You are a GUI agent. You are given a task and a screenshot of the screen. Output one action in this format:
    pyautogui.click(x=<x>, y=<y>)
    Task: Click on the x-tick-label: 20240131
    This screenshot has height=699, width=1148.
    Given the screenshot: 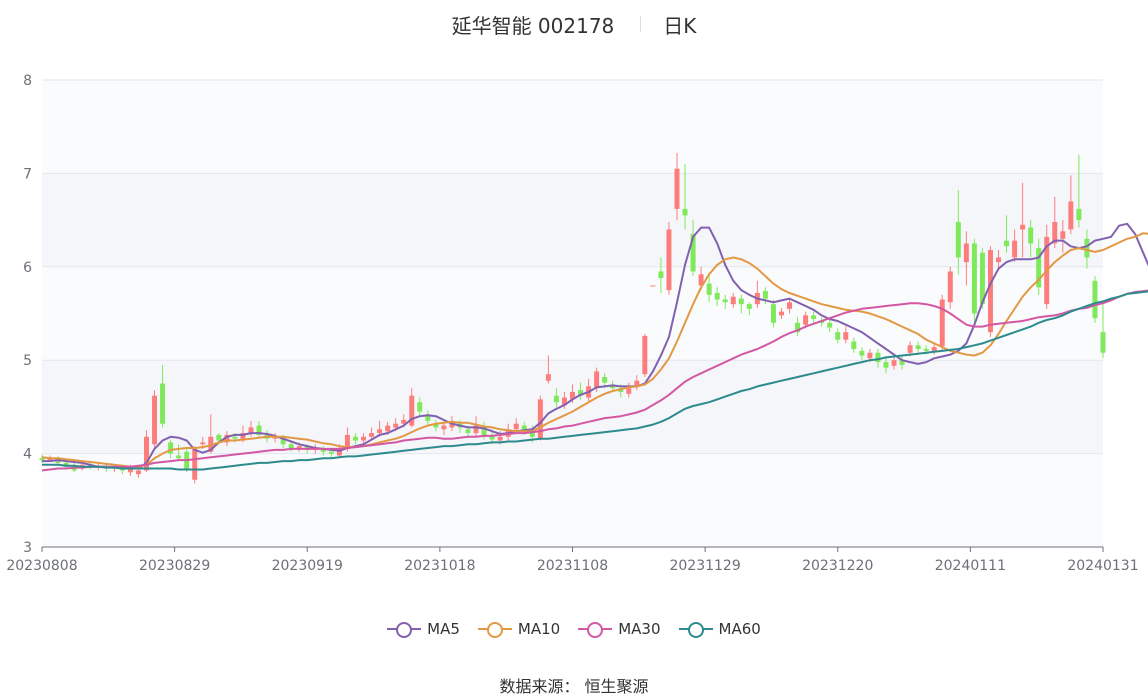 What is the action you would take?
    pyautogui.click(x=1102, y=566)
    